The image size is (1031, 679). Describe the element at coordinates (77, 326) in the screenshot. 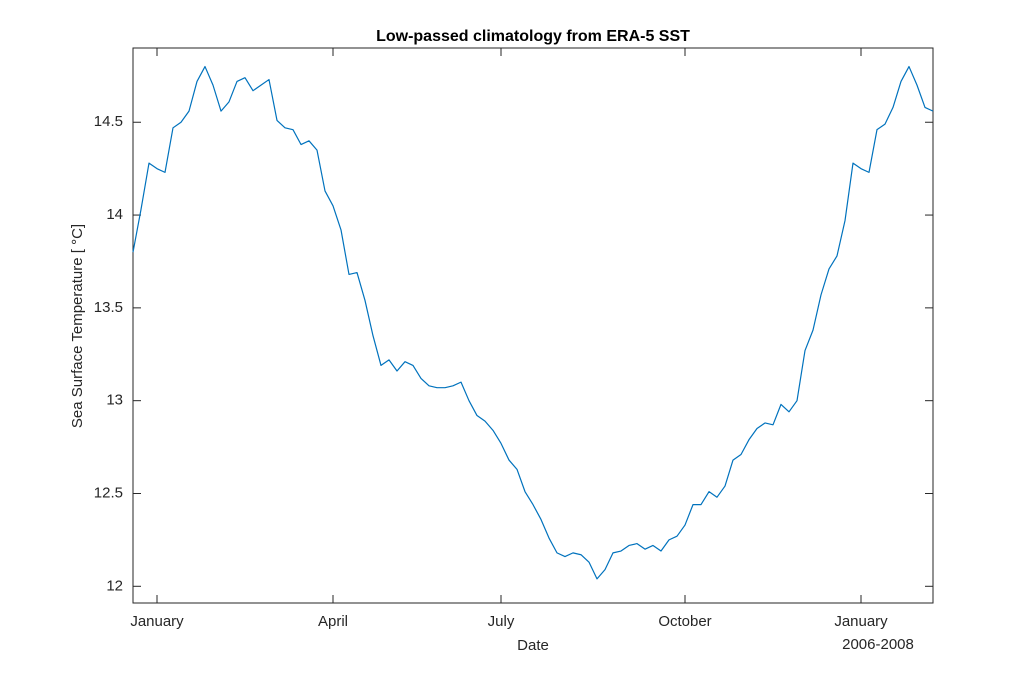

I see `y-axis-label: Sea Surface Temperature [ °C]` at that location.